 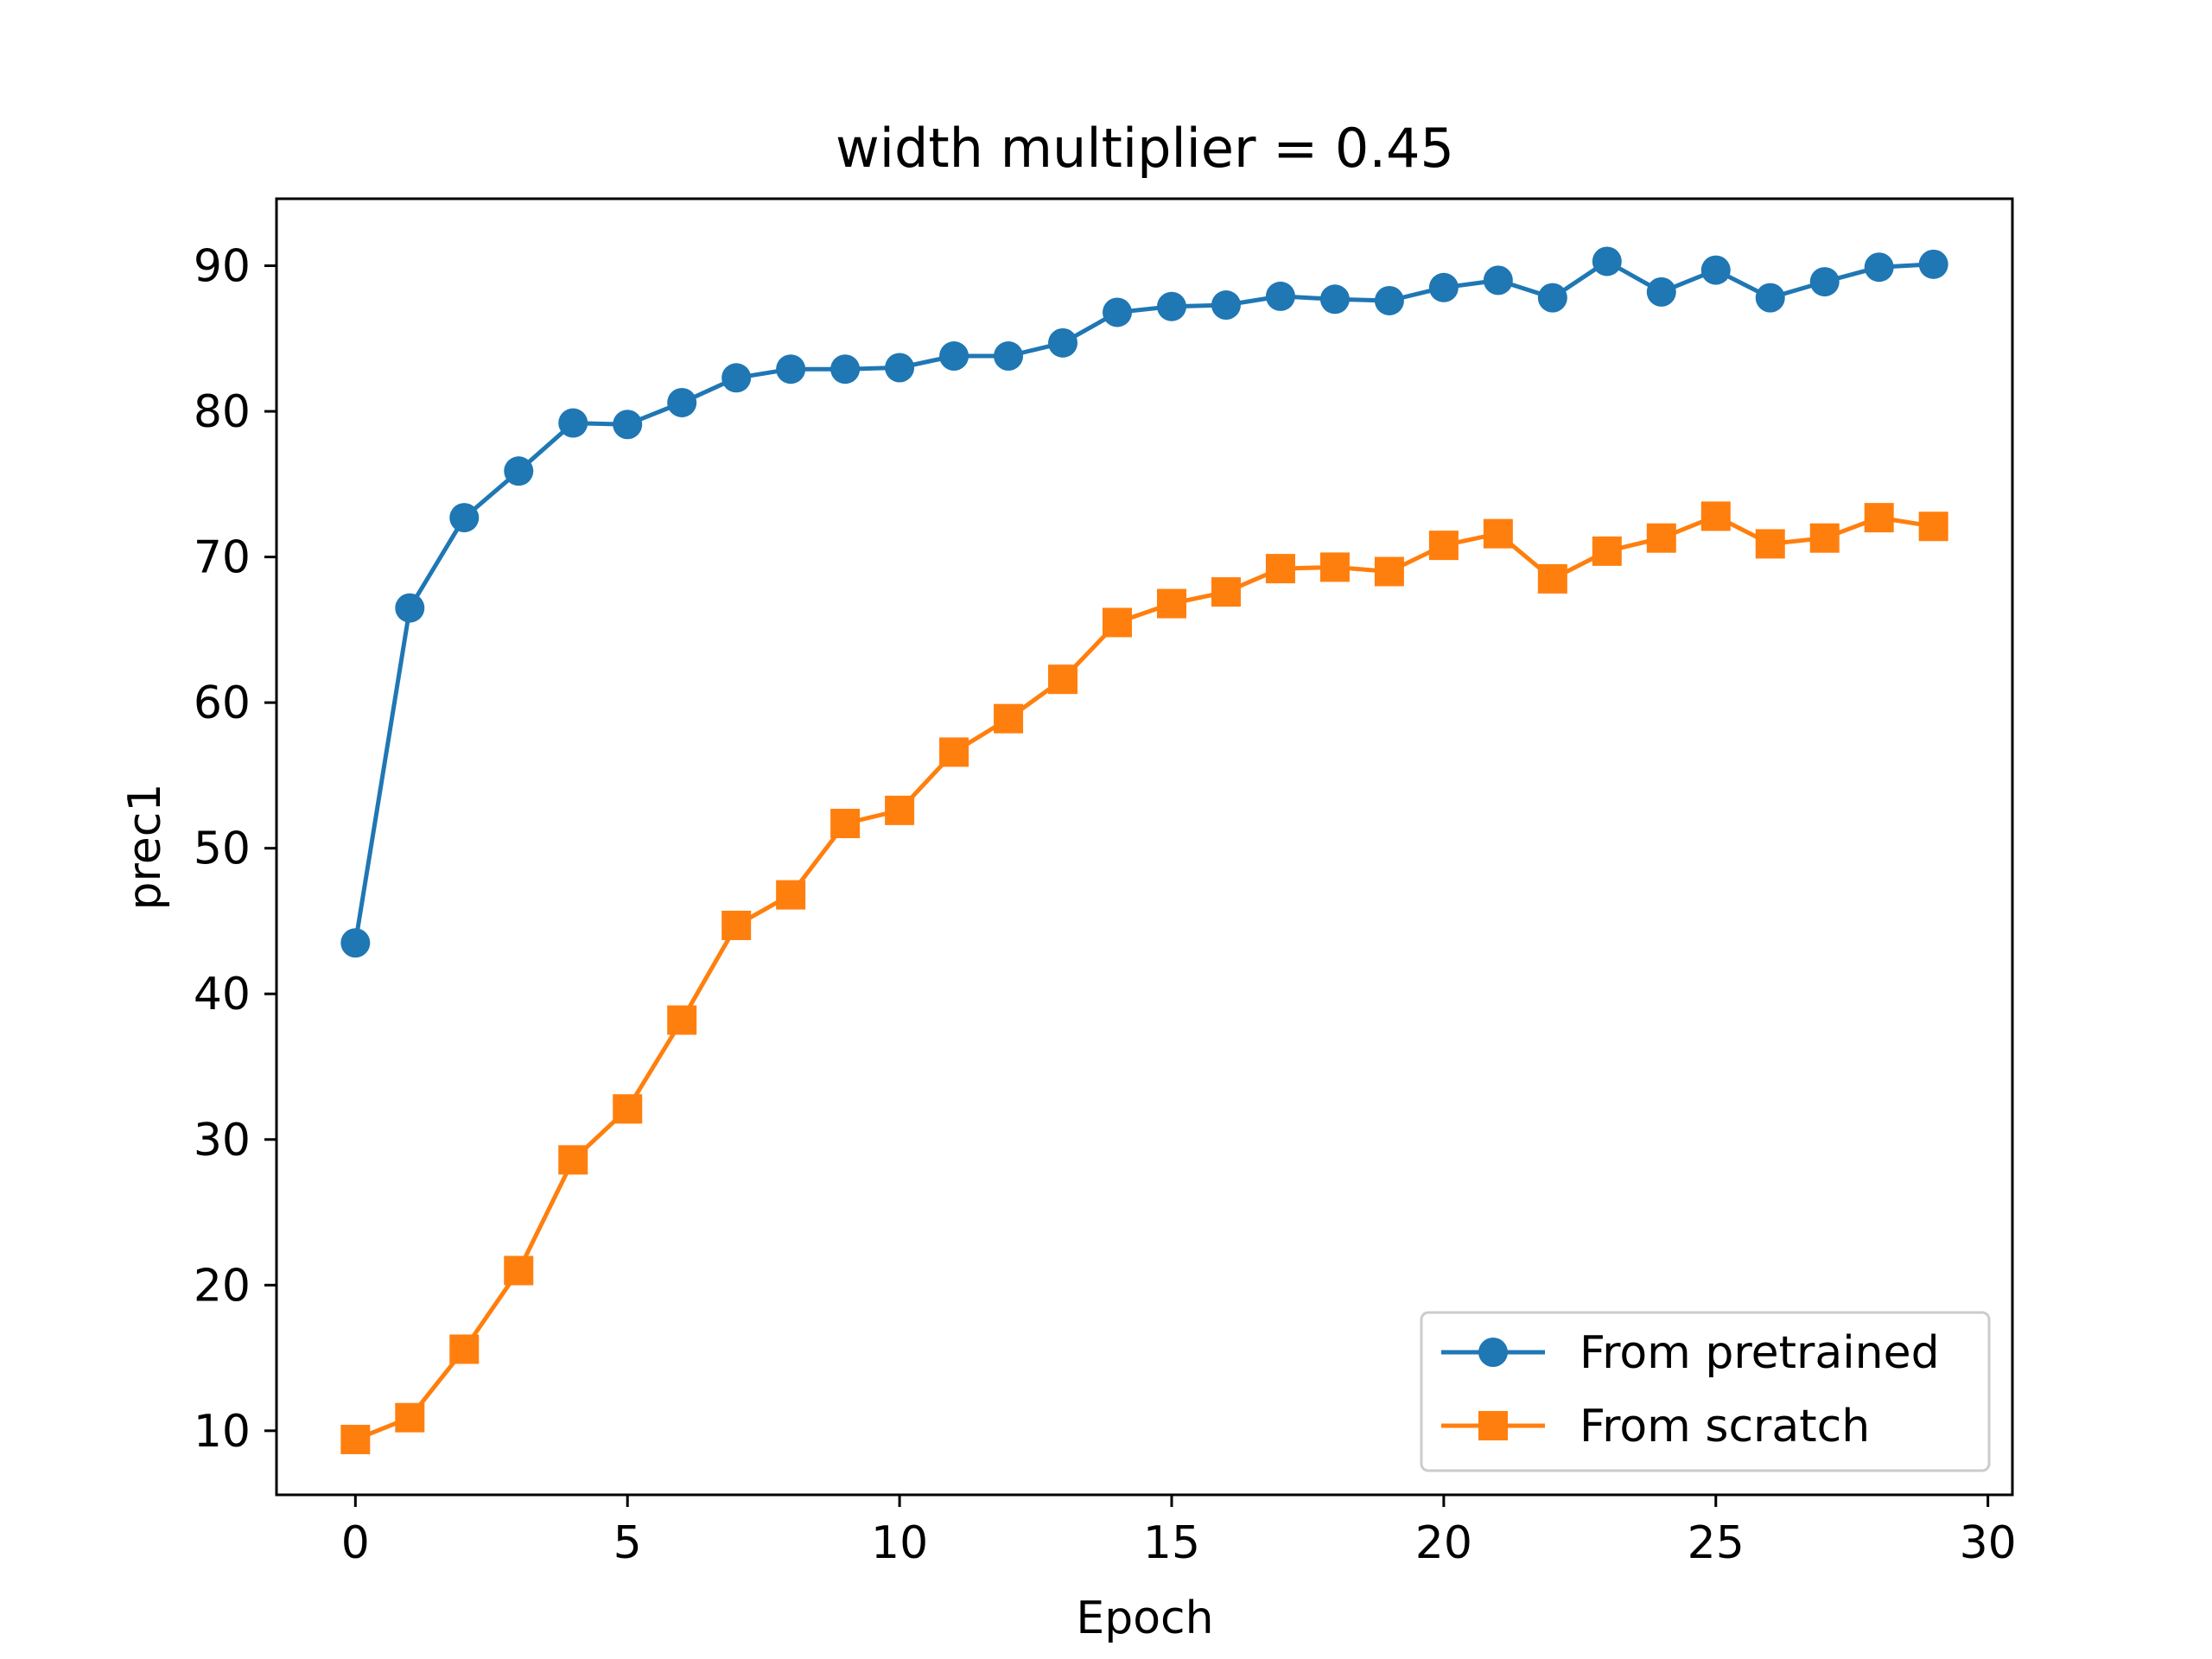 What do you see at coordinates (1716, 1543) in the screenshot?
I see `x-tick-label: 25` at bounding box center [1716, 1543].